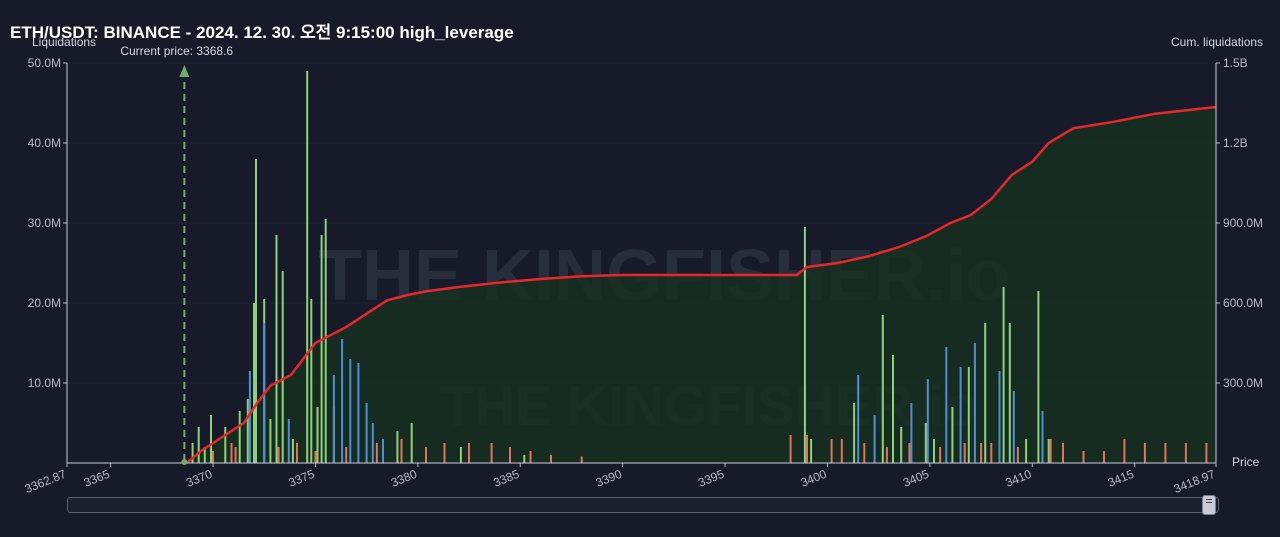  Describe the element at coordinates (1246, 462) in the screenshot. I see `x-axis-label: Price` at that location.